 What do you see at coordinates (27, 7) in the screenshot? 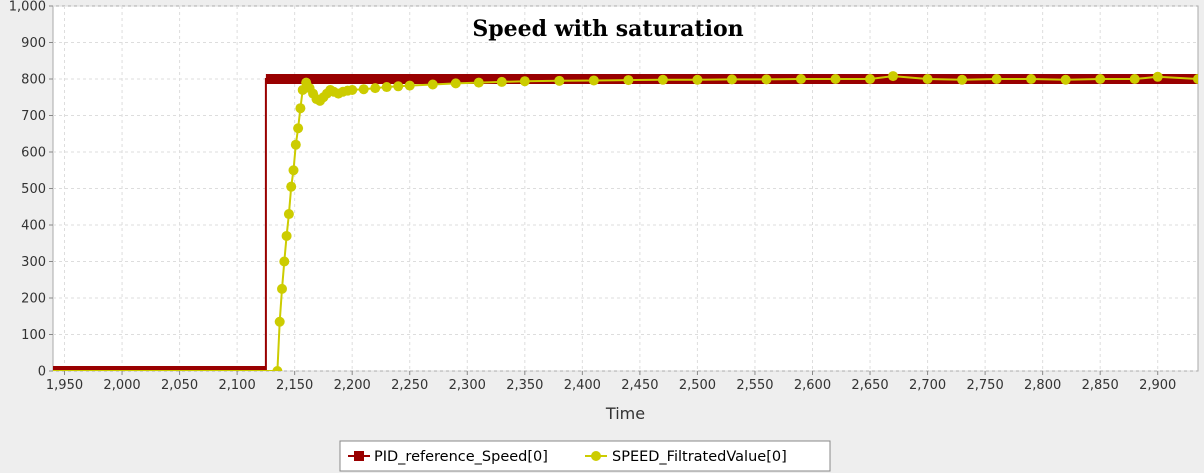
I see `y-tick-label: 1,000` at bounding box center [27, 7].